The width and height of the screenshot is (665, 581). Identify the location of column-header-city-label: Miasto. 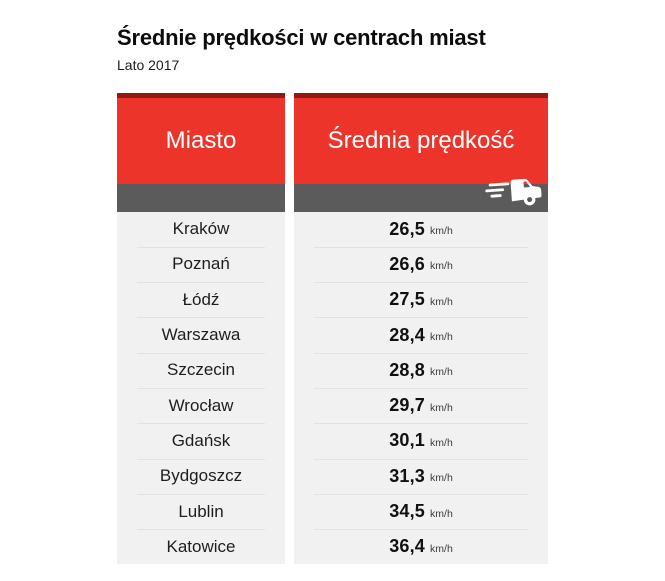
(201, 140).